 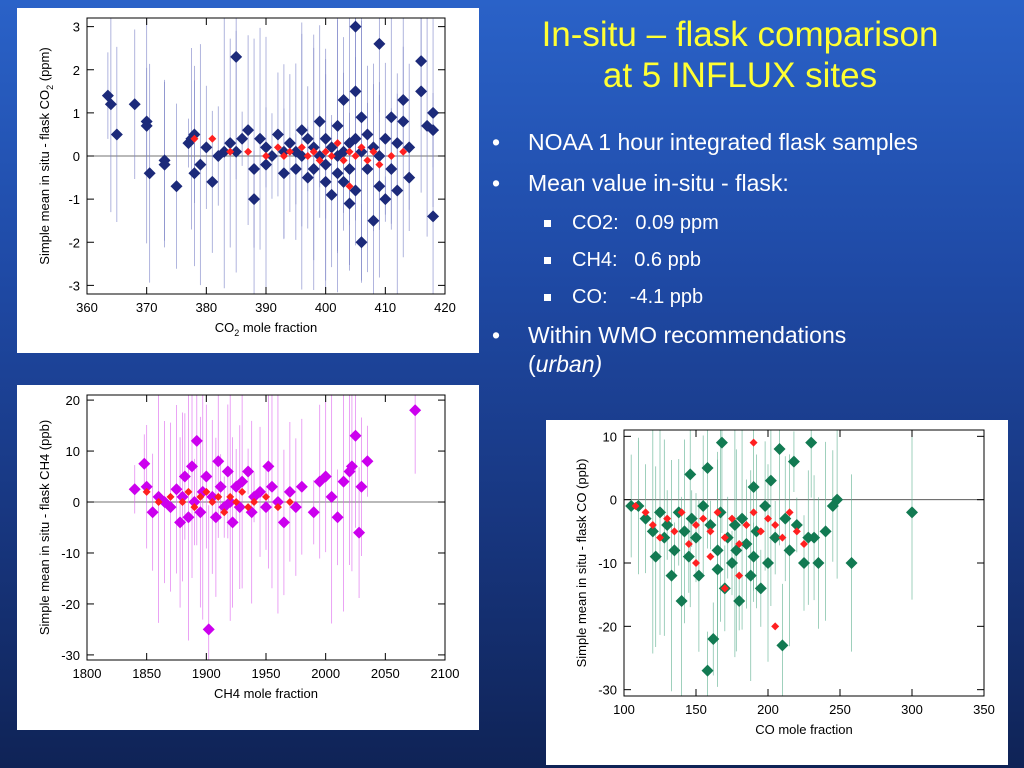 I want to click on bullet-text: Within WMO recommendations, so click(x=687, y=335).